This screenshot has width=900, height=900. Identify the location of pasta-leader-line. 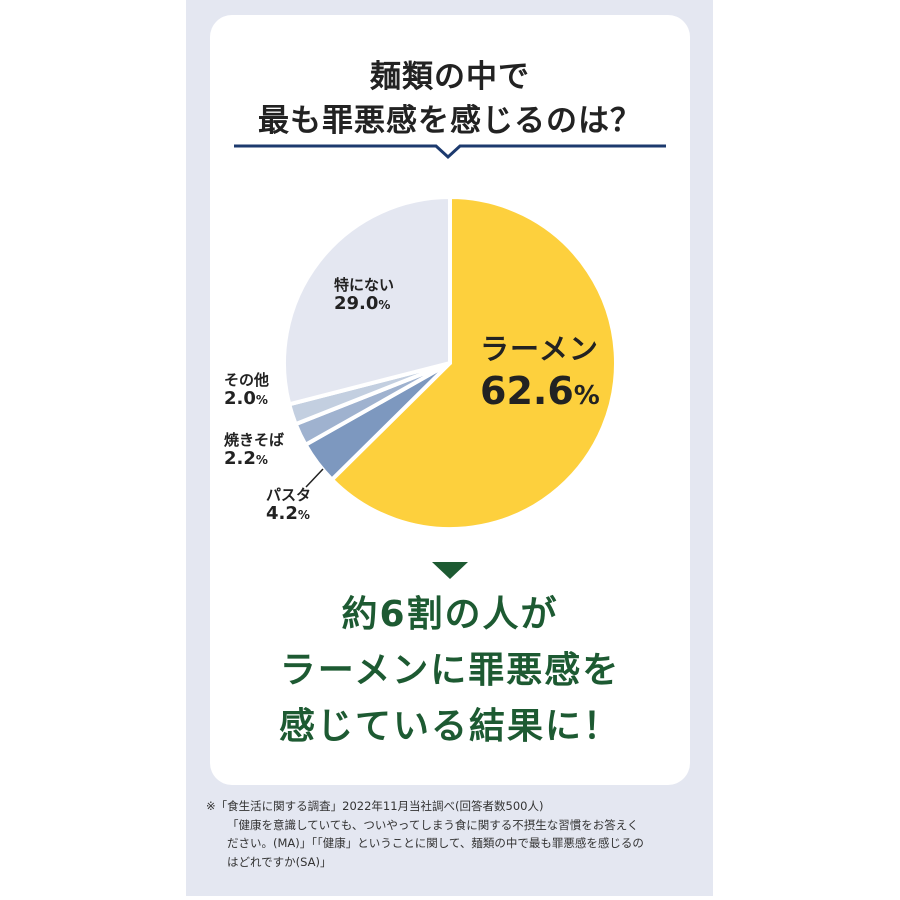
(314, 478).